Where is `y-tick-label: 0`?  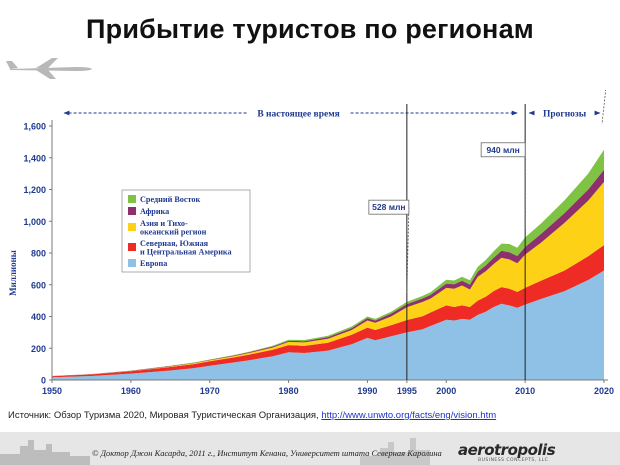 y-tick-label: 0 is located at coordinates (43, 381).